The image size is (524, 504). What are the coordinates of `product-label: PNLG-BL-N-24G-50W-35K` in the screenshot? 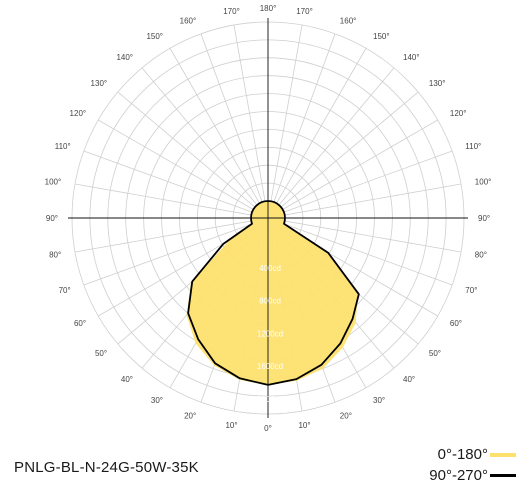 It's located at (106, 467).